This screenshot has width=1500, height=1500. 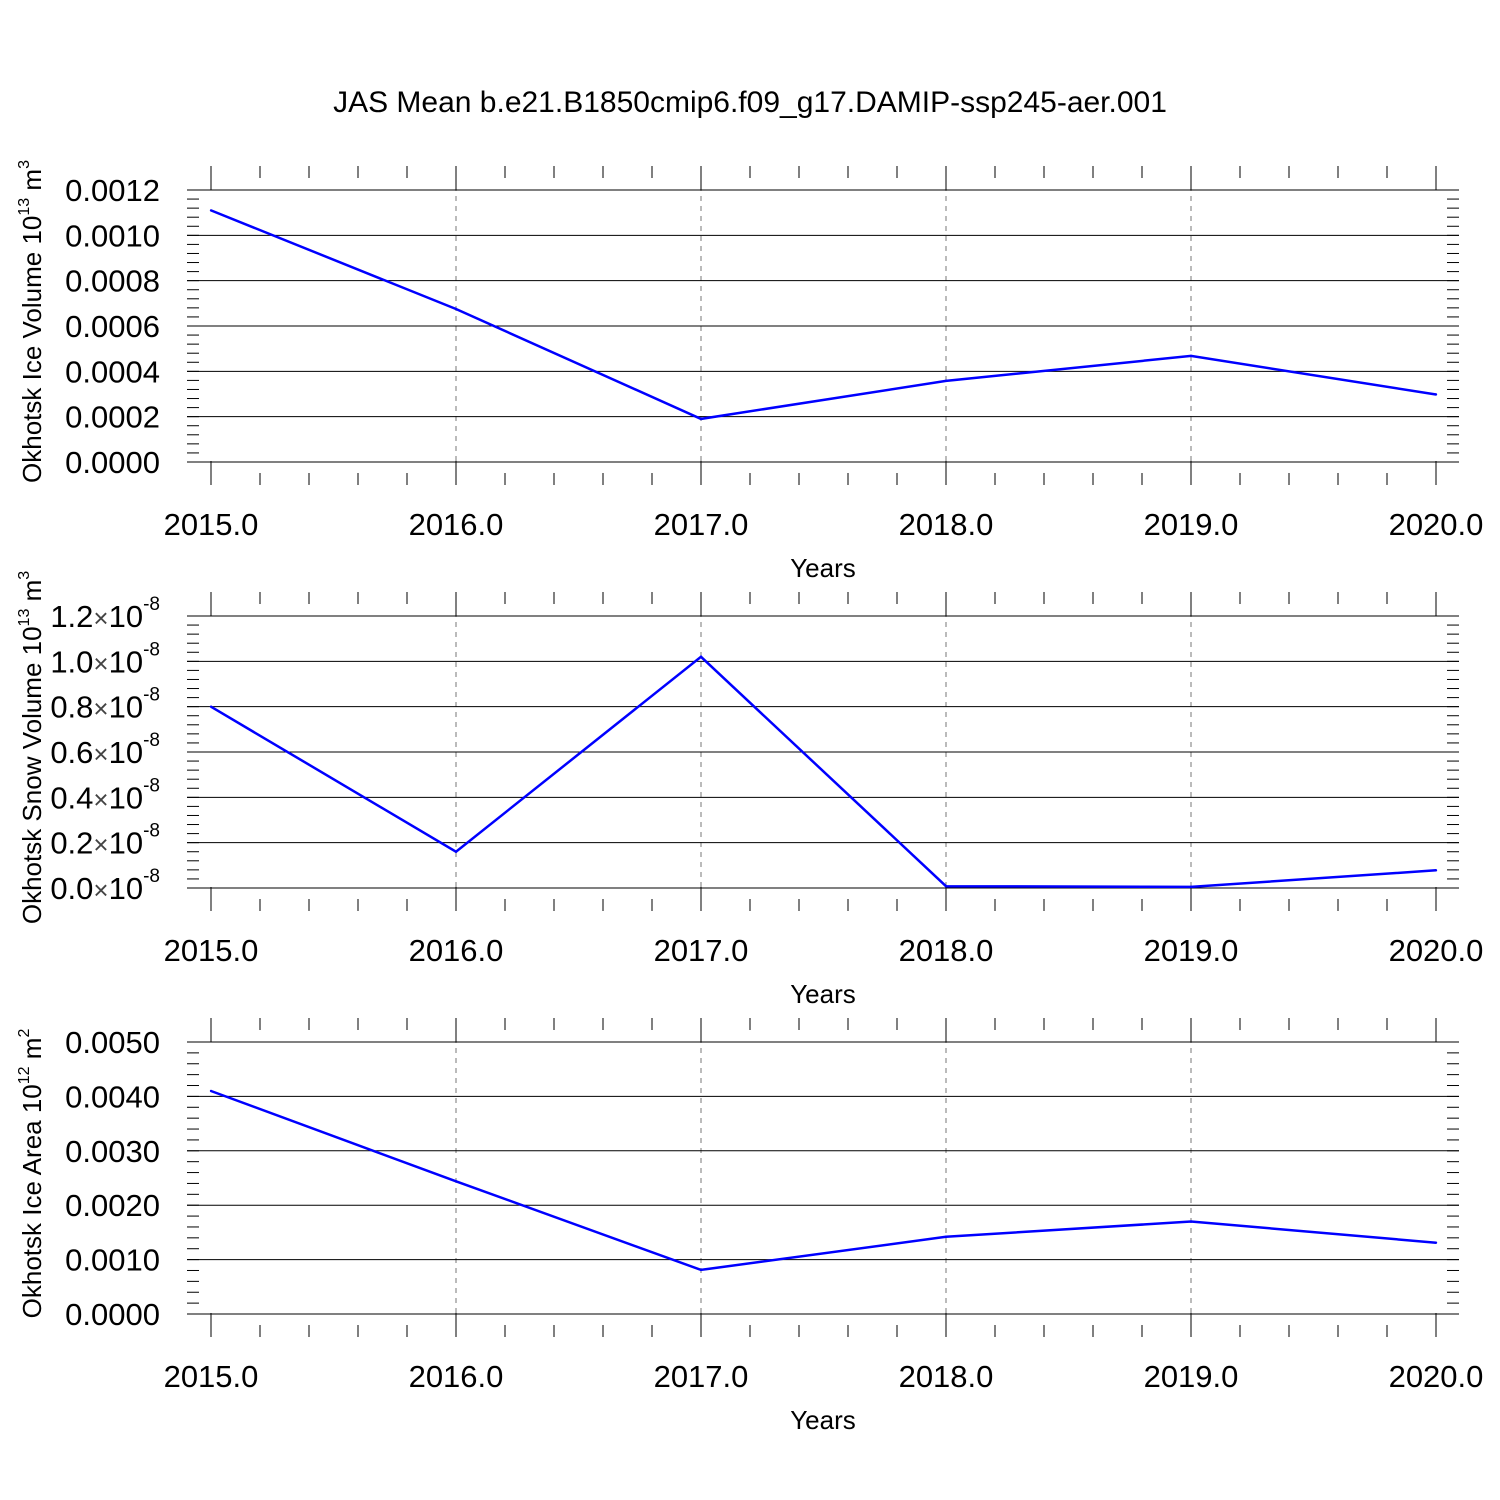 I want to click on y-tick-mantissa: 1.2, so click(x=71, y=616).